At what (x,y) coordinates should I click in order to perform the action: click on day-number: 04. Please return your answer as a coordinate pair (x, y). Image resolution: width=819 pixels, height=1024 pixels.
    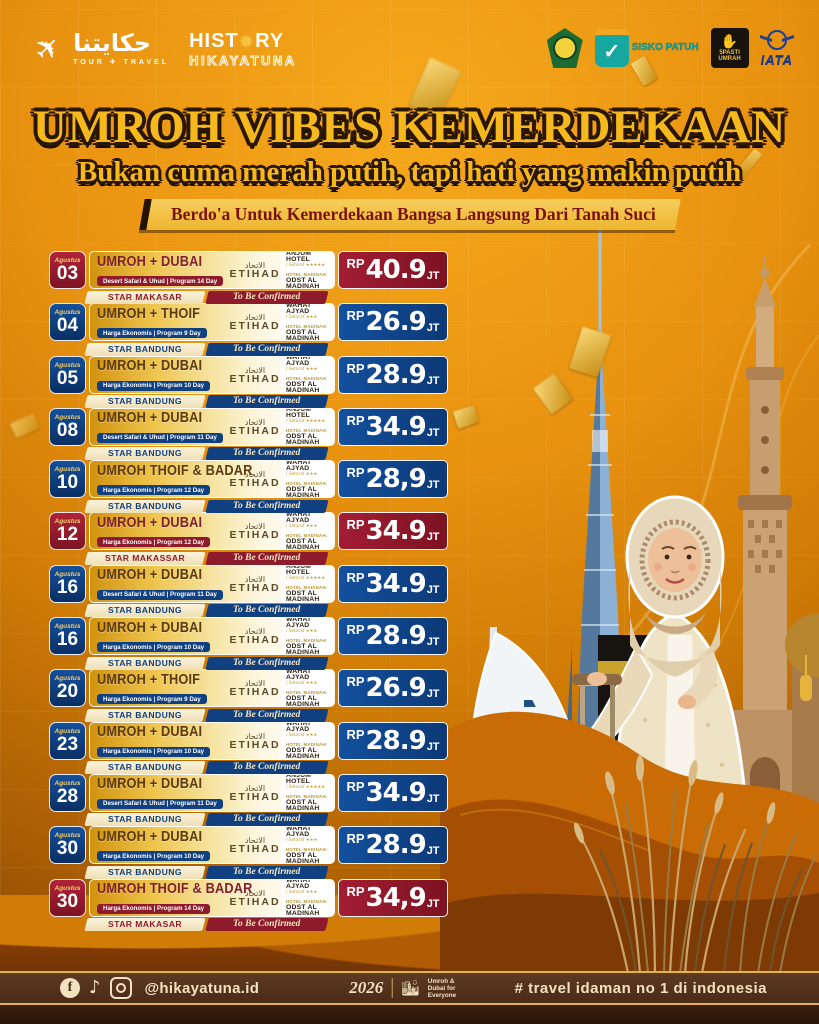
    Looking at the image, I should click on (67, 326).